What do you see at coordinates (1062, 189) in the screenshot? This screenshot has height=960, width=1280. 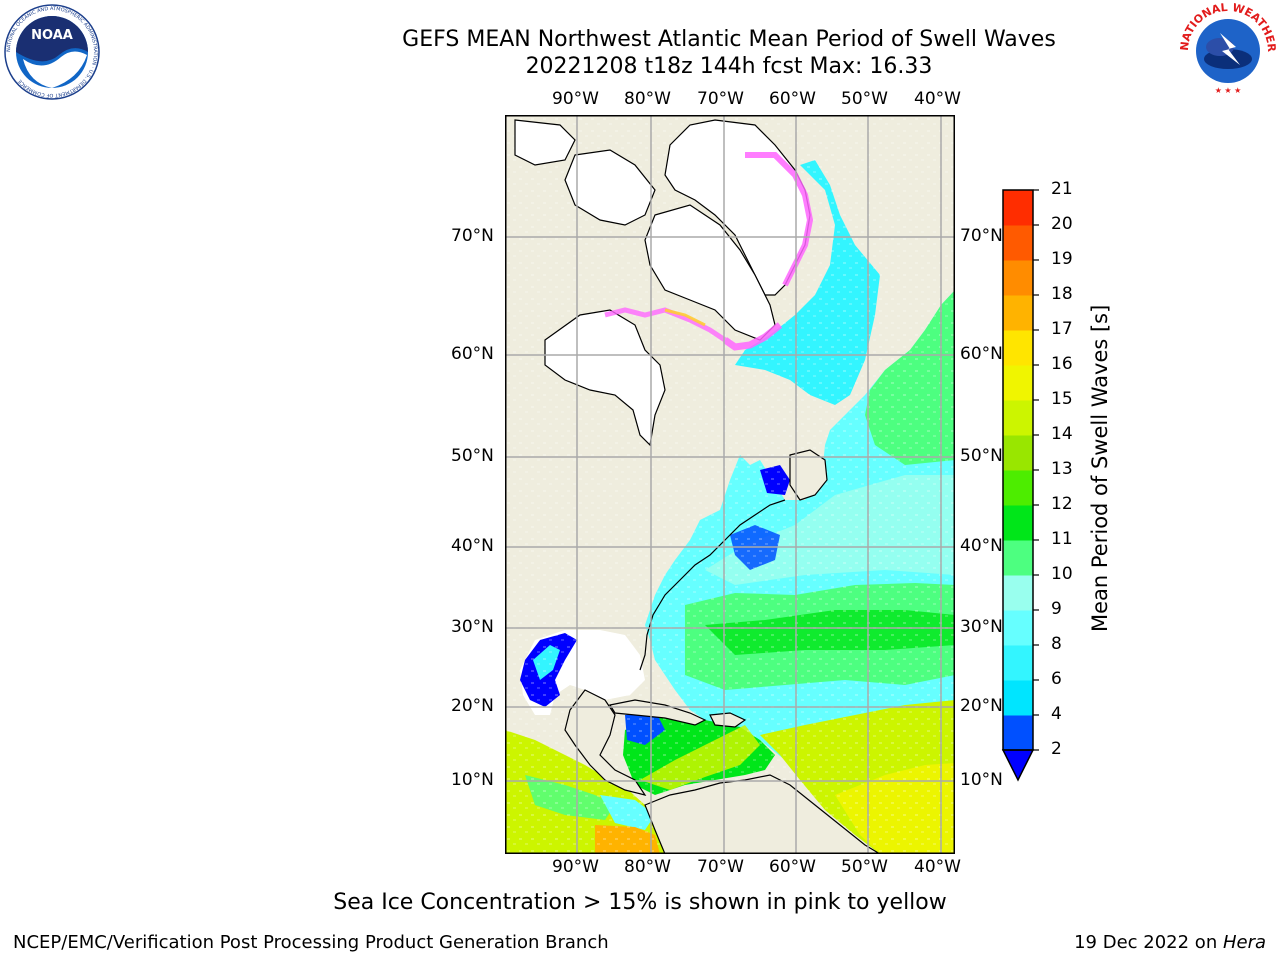 I see `colorbar-tick-label: 21` at bounding box center [1062, 189].